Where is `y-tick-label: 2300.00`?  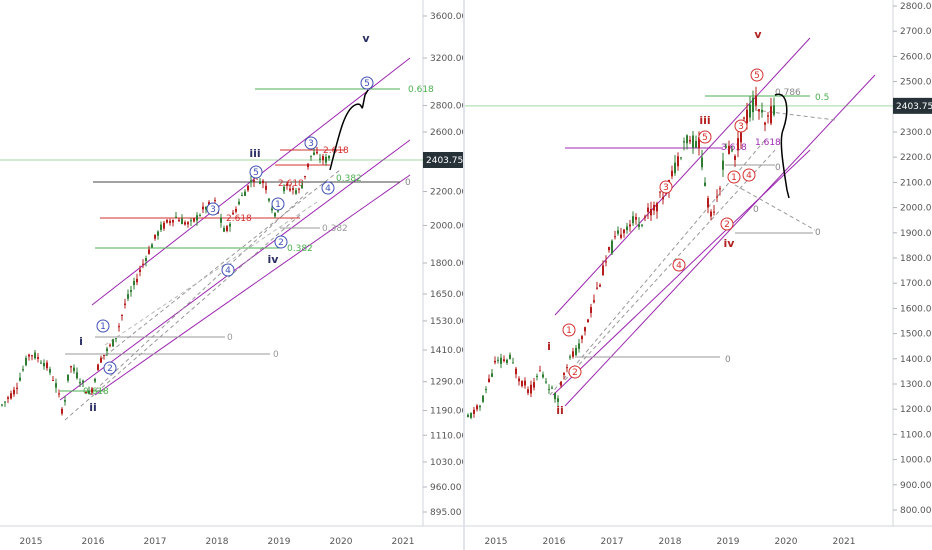
y-tick-label: 2300.00 is located at coordinates (916, 133).